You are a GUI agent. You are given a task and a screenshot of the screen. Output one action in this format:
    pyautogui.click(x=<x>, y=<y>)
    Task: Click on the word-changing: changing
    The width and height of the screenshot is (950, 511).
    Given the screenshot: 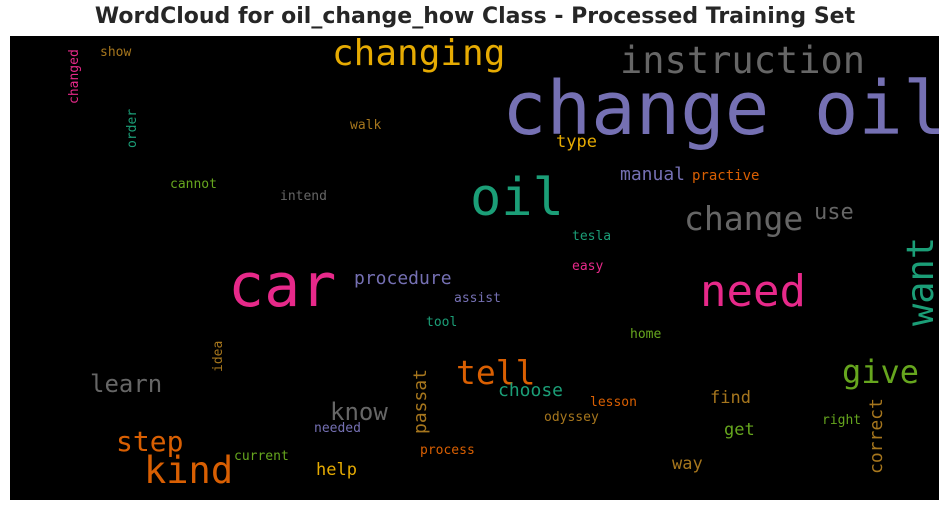 What is the action you would take?
    pyautogui.click(x=419, y=55)
    